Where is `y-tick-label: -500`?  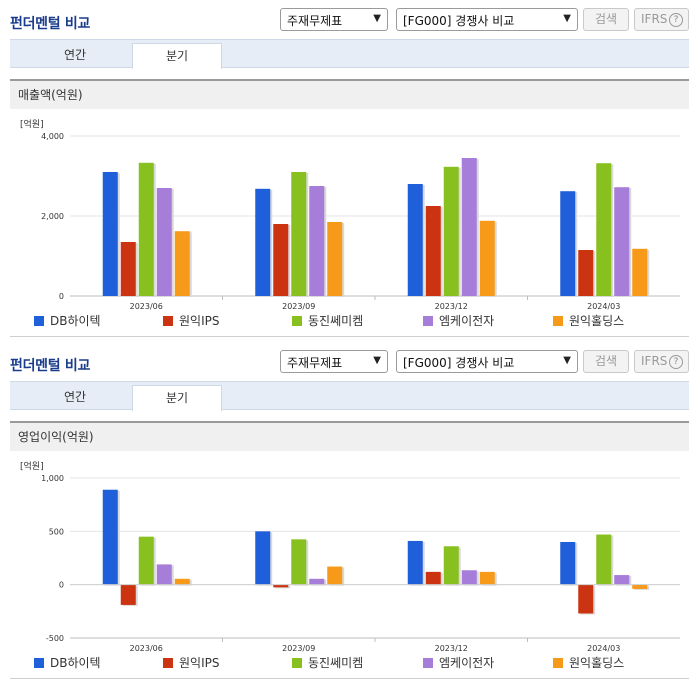 y-tick-label: -500 is located at coordinates (55, 638).